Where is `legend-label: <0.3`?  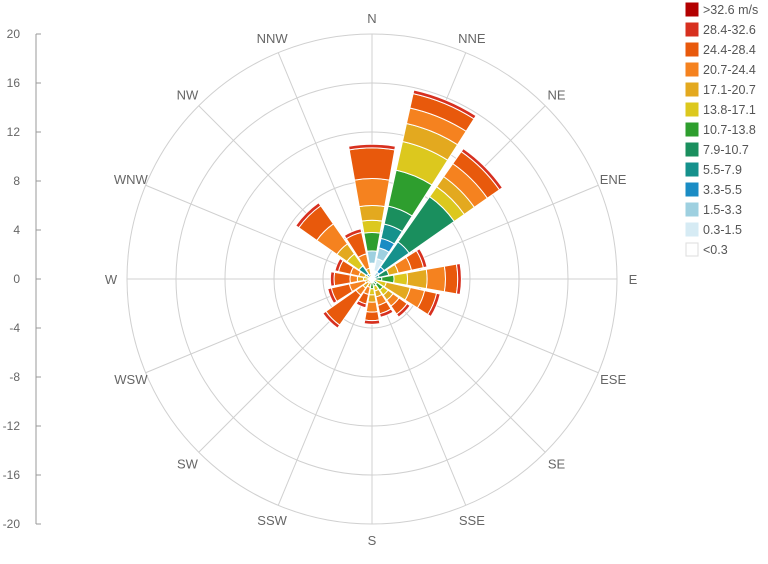 legend-label: <0.3 is located at coordinates (715, 250).